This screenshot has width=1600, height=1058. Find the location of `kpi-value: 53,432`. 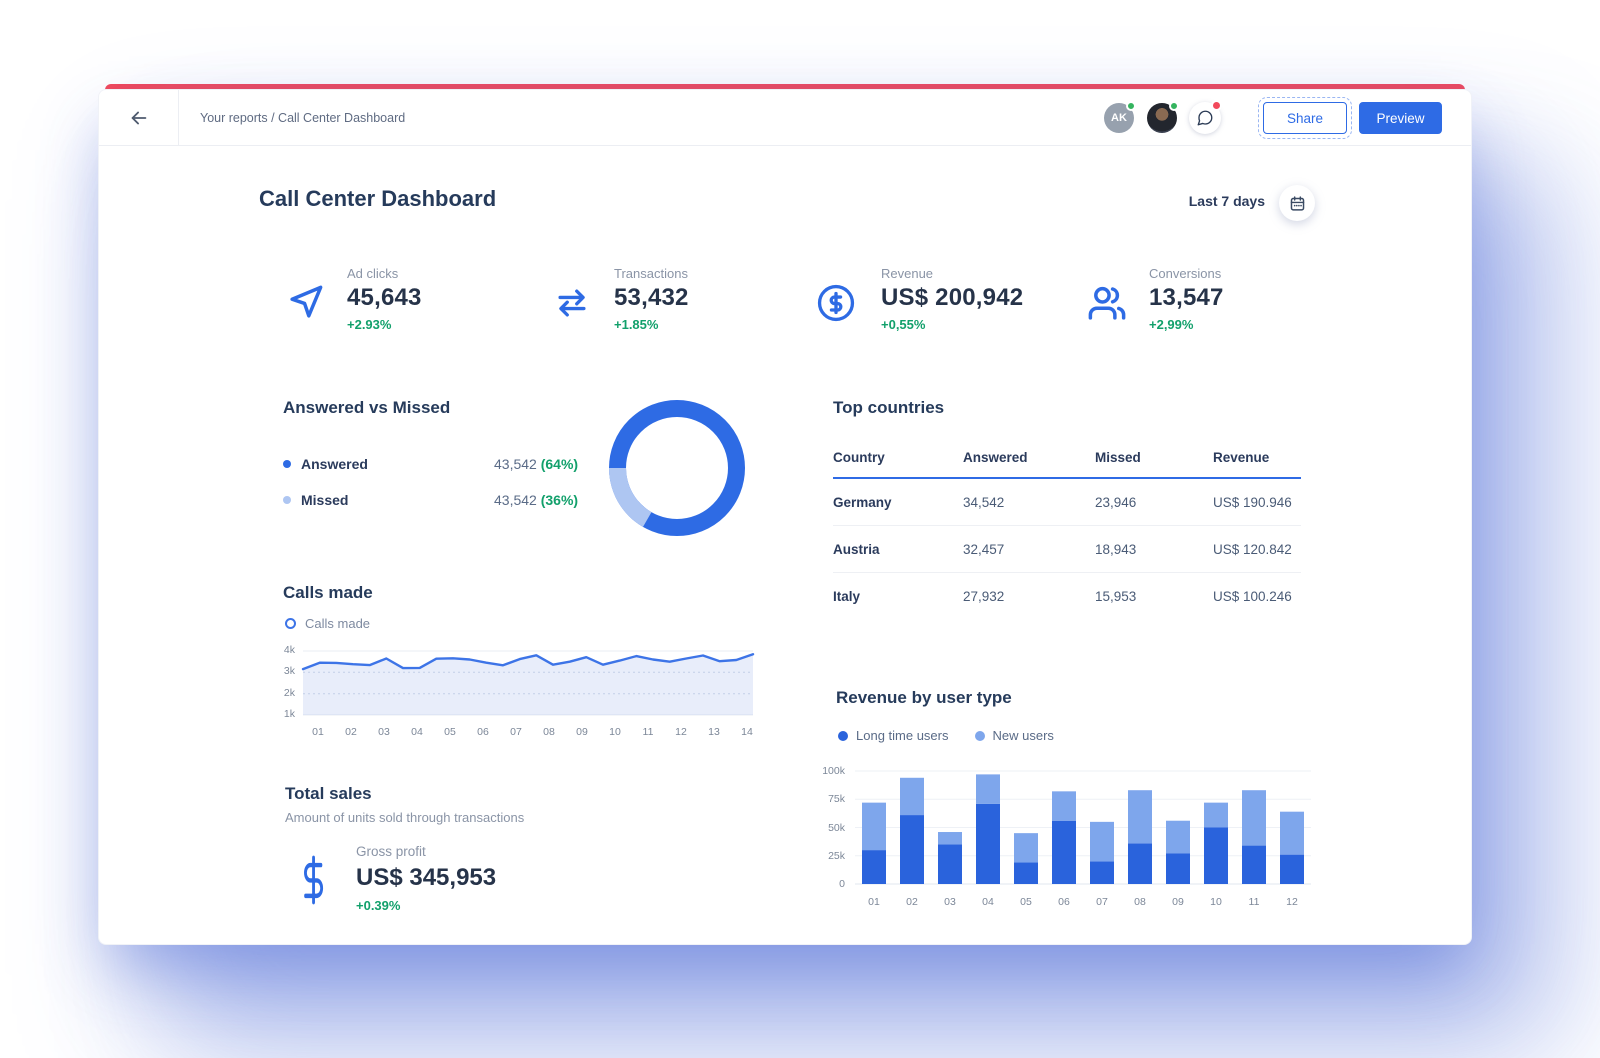

kpi-value: 53,432 is located at coordinates (651, 297).